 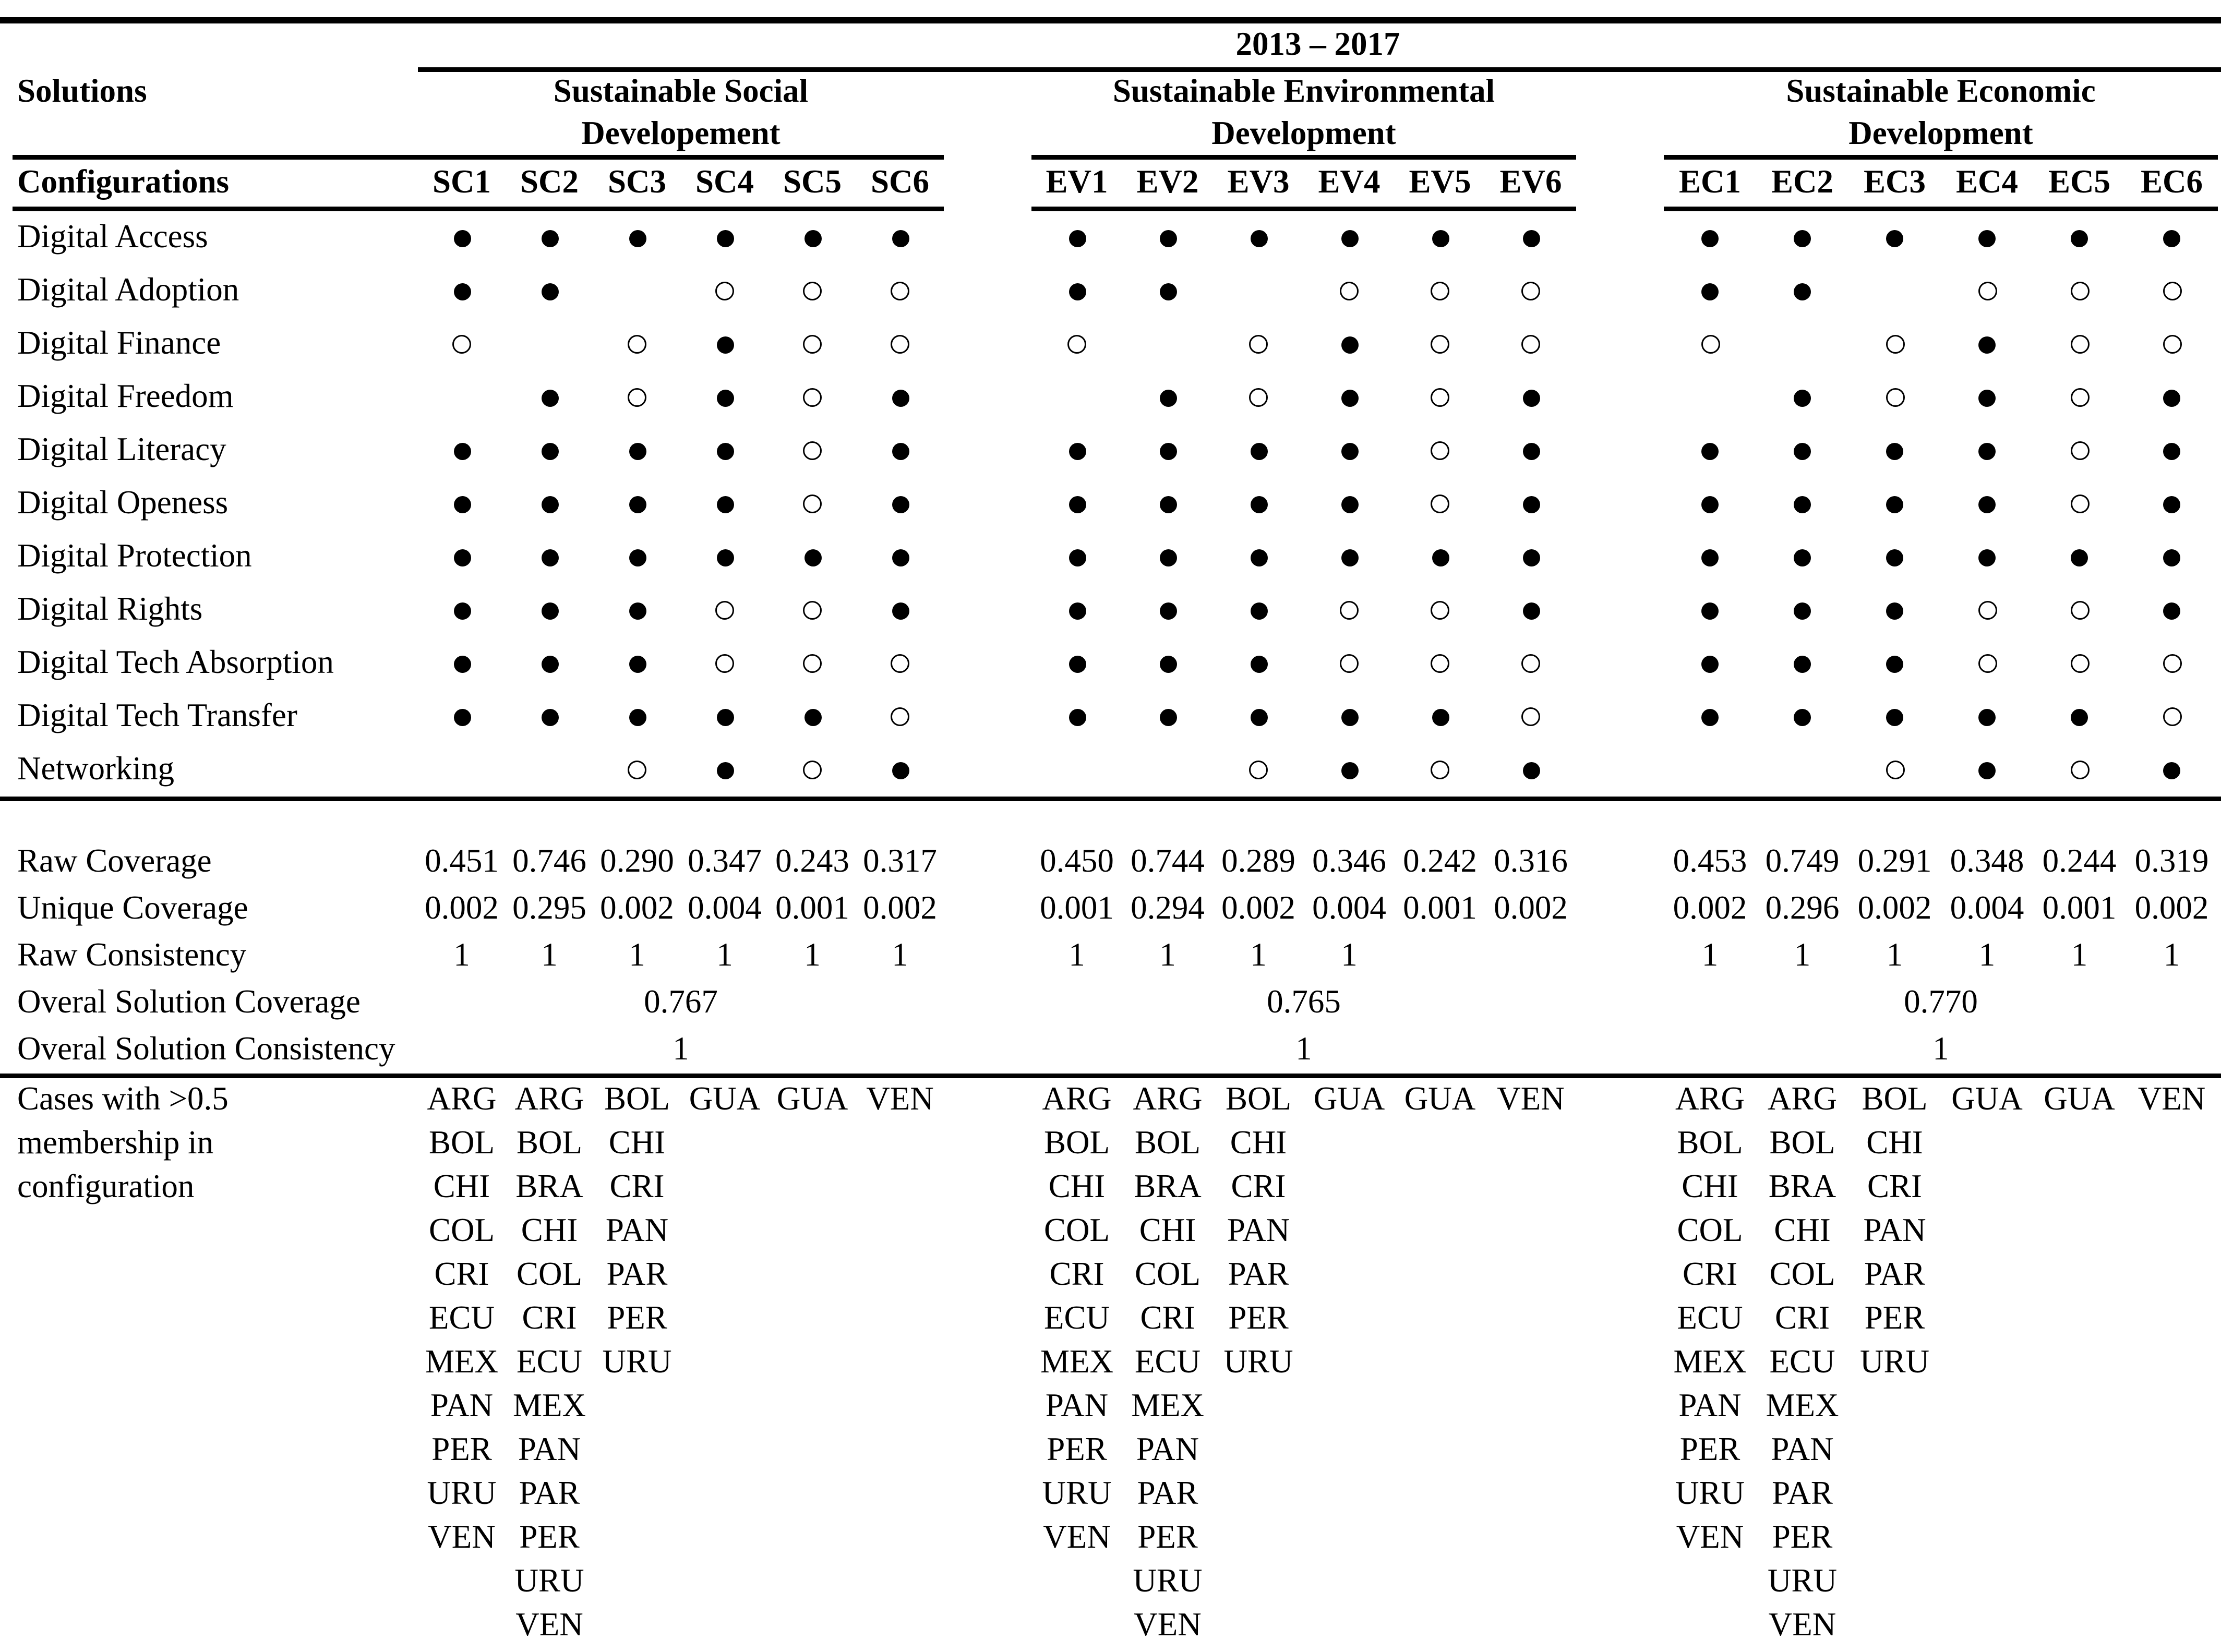 I want to click on stat-value: 0.295, so click(x=549, y=908).